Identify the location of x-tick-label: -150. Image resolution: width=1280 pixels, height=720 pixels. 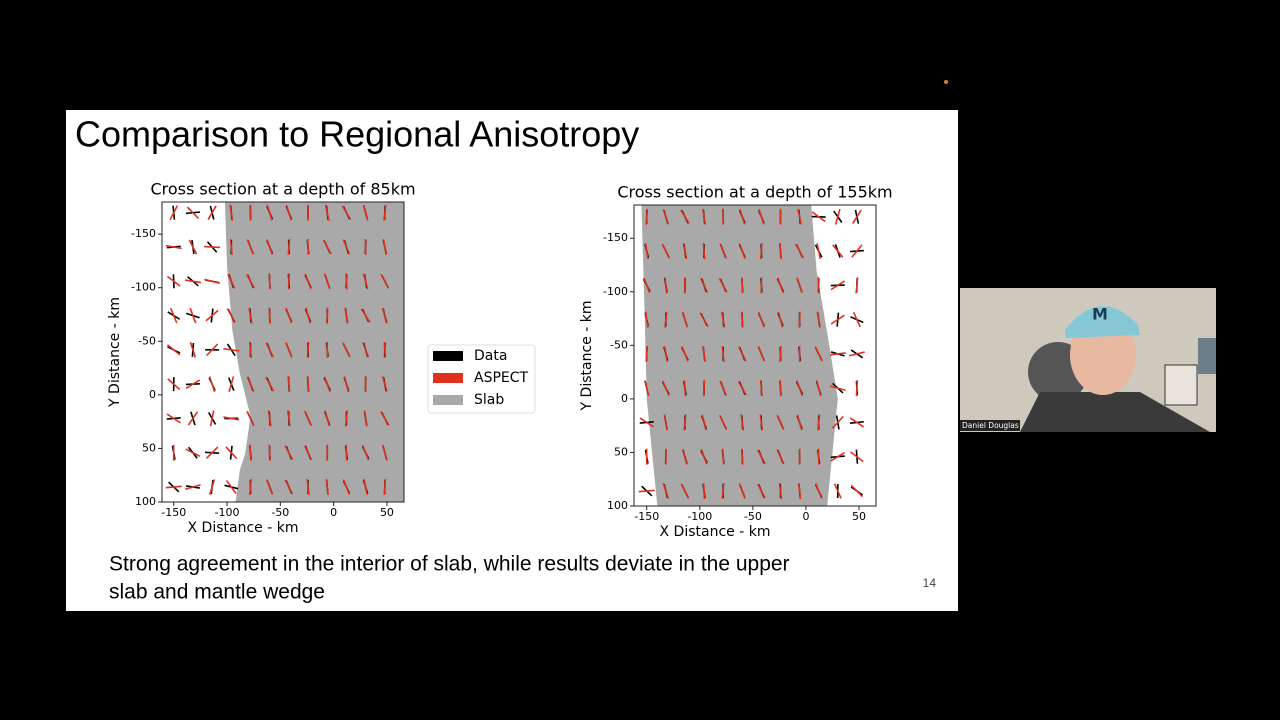
(173, 512).